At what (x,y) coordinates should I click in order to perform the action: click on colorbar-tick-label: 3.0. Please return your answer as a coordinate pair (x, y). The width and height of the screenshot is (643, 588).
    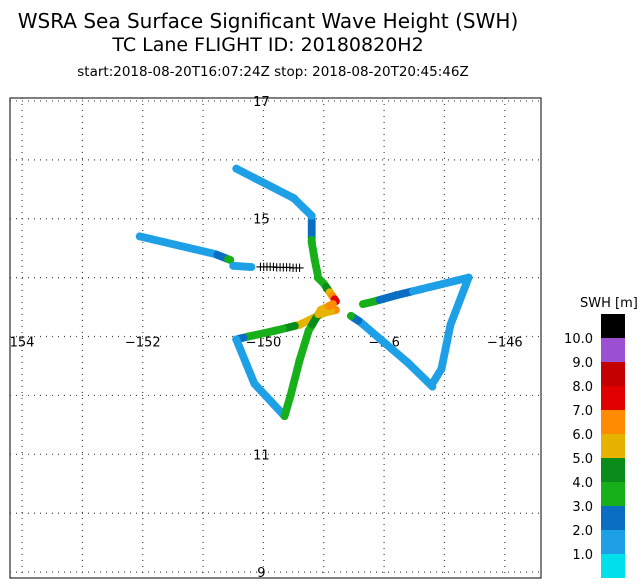
    Looking at the image, I should click on (582, 507).